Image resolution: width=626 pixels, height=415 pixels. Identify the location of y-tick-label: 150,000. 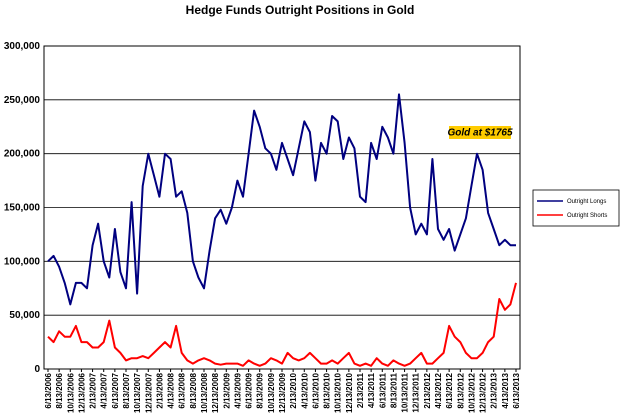
(22, 208).